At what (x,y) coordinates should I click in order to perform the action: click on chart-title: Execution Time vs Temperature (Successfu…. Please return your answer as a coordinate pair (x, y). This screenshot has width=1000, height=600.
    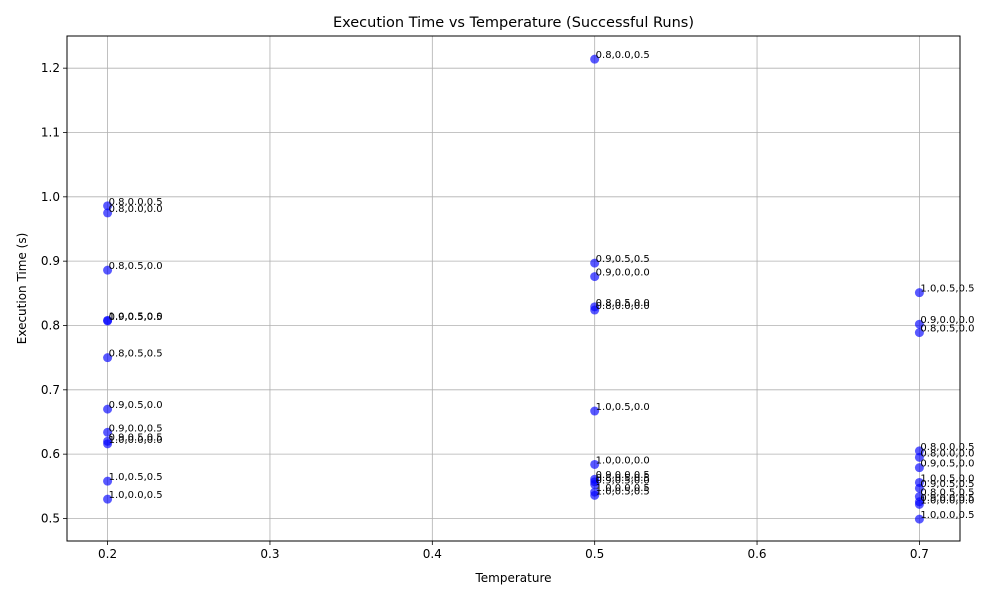
    Looking at the image, I should click on (513, 23).